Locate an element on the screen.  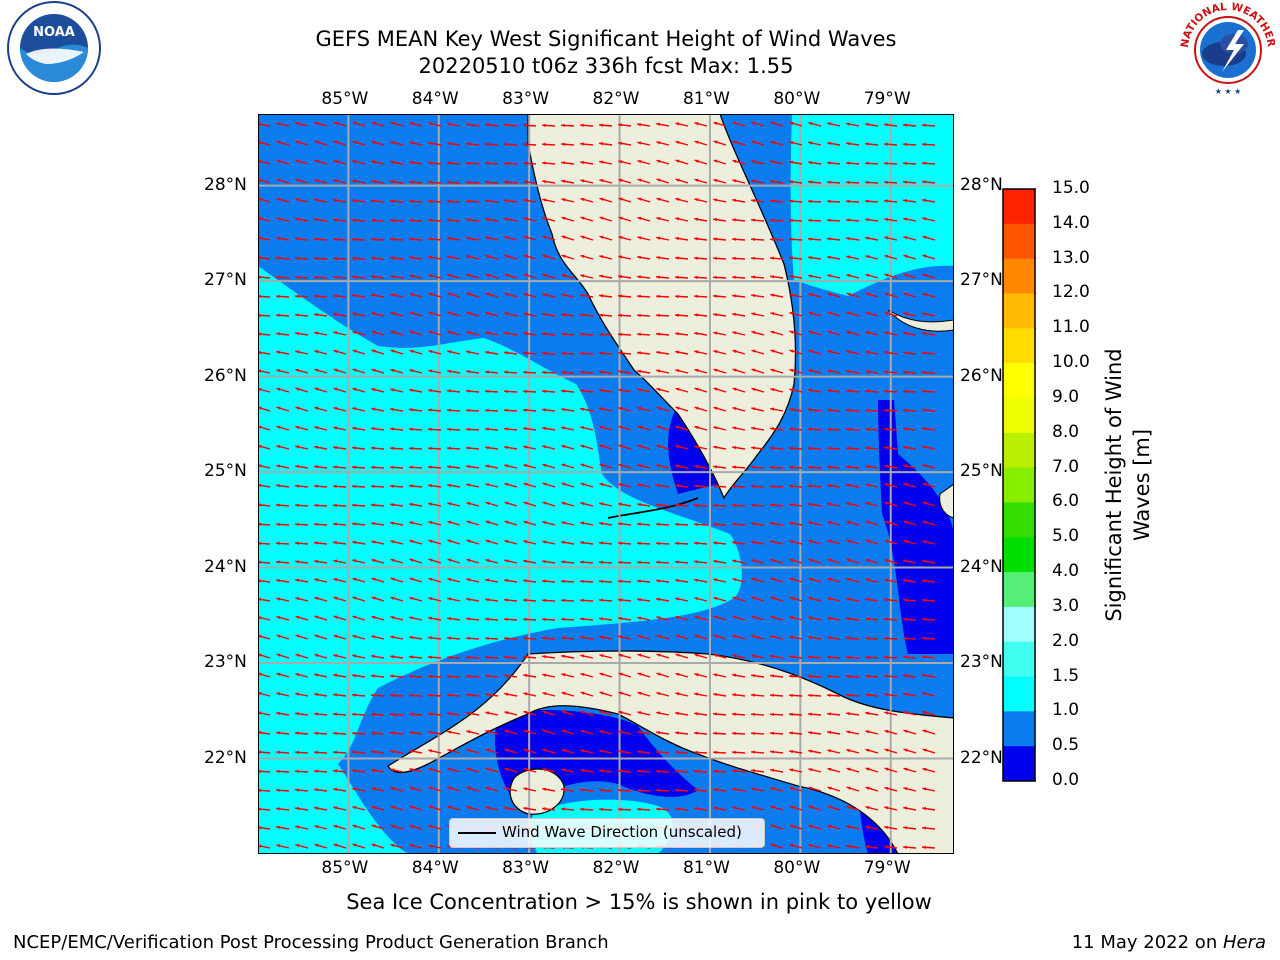
footer-date-text: 11 May 2022 on is located at coordinates (1147, 942).